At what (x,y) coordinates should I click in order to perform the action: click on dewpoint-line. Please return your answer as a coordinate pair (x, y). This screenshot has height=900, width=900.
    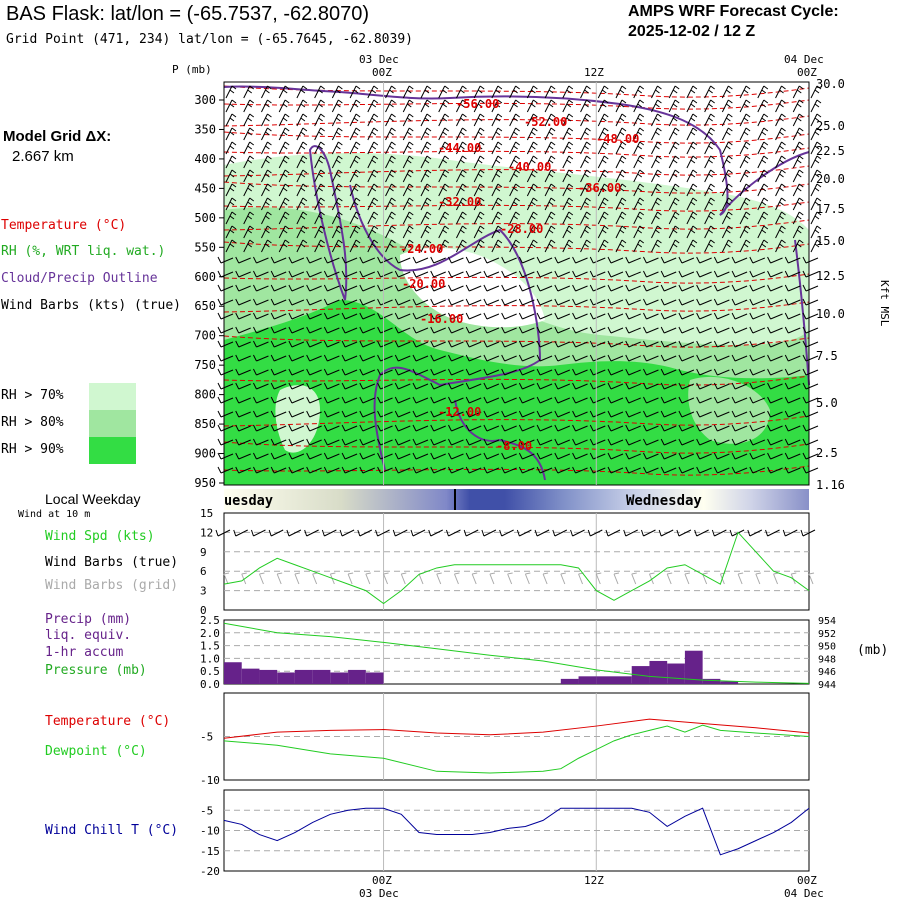
    Looking at the image, I should click on (516, 749).